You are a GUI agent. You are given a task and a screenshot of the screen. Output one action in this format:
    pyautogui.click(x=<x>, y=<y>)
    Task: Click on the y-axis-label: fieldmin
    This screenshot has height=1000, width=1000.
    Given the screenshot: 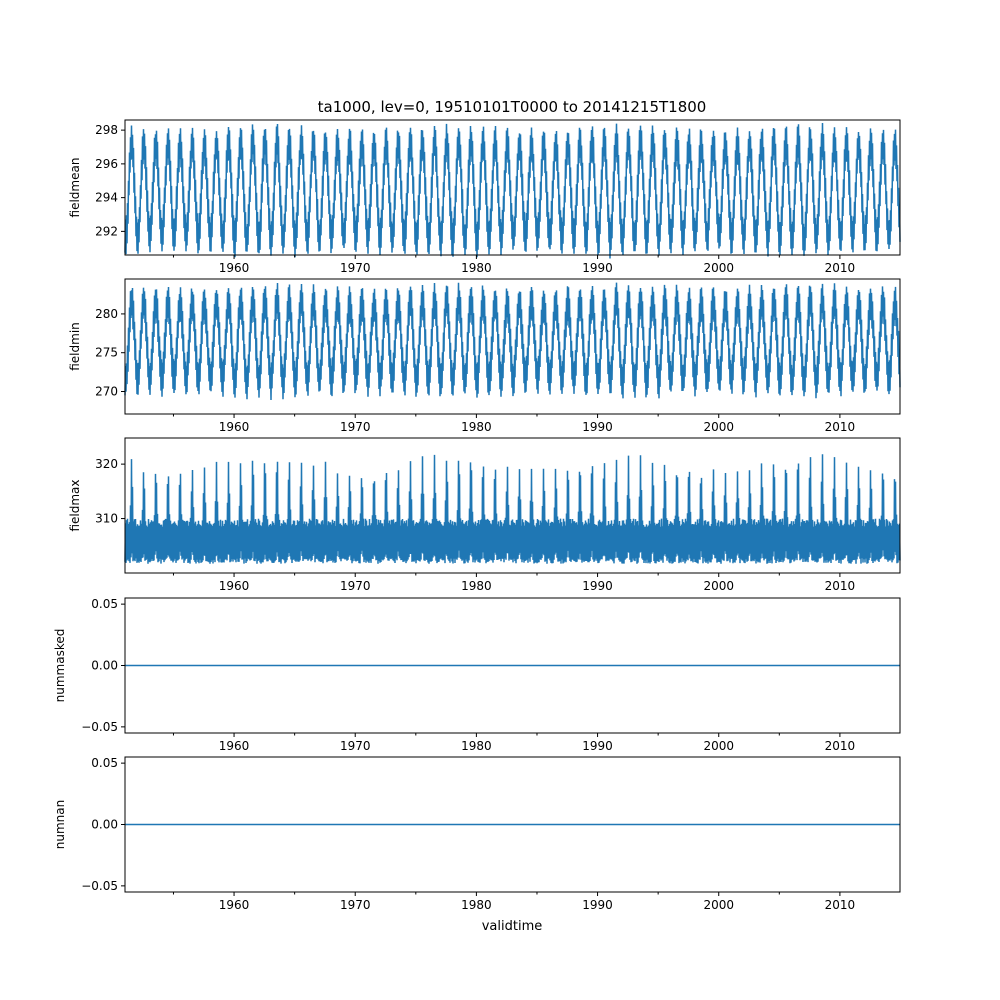 What is the action you would take?
    pyautogui.click(x=75, y=346)
    